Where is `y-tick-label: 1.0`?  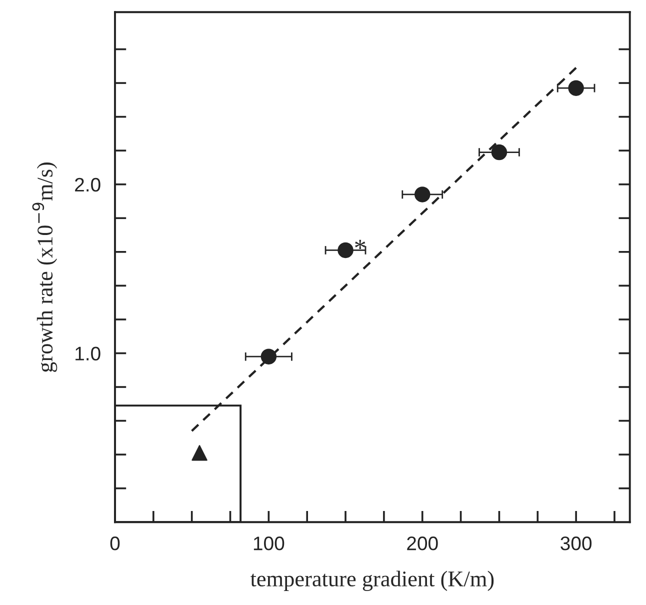
y-tick-label: 1.0 is located at coordinates (88, 353).